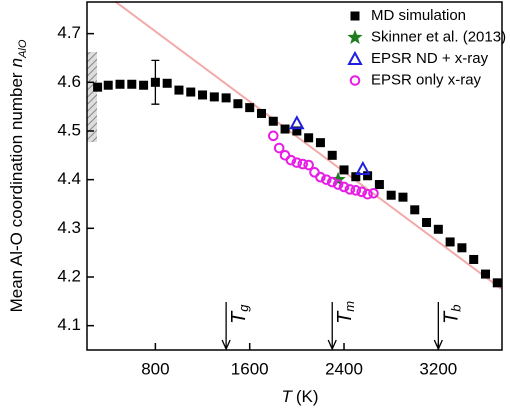  What do you see at coordinates (69, 32) in the screenshot?
I see `y-tick-label: 4.7` at bounding box center [69, 32].